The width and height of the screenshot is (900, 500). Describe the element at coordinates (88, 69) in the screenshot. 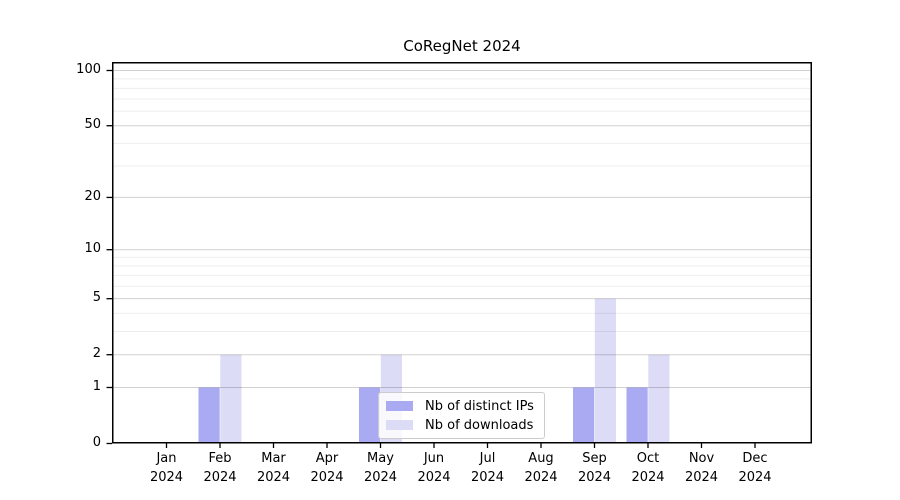

I see `y-tick-label: 100` at that location.